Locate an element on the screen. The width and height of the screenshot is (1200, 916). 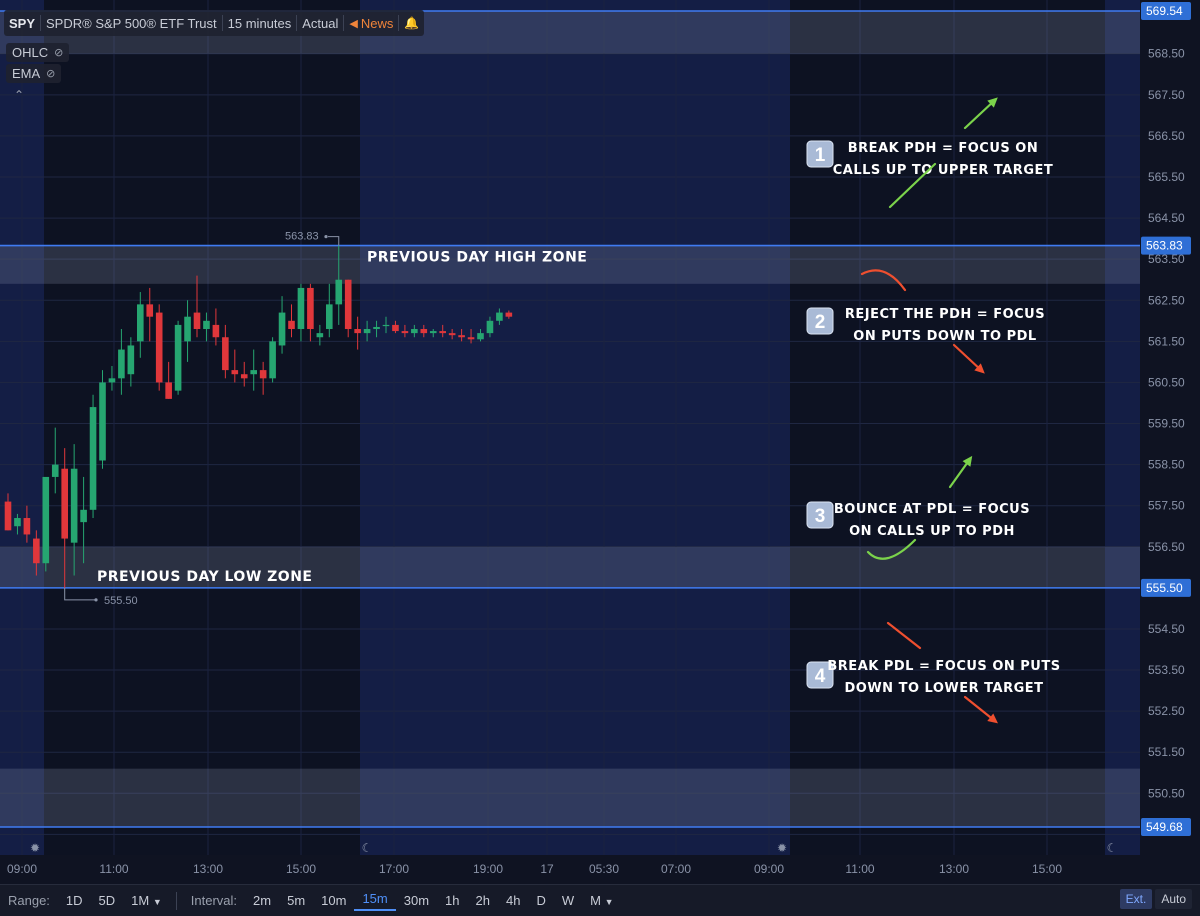
news-label: News is located at coordinates (377, 23).